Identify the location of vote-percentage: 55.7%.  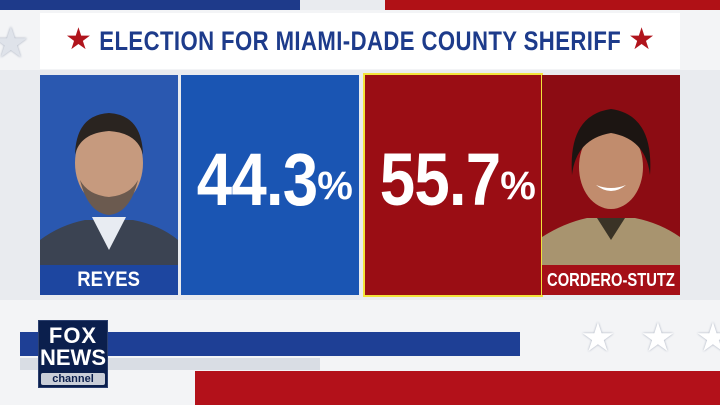
(453, 179).